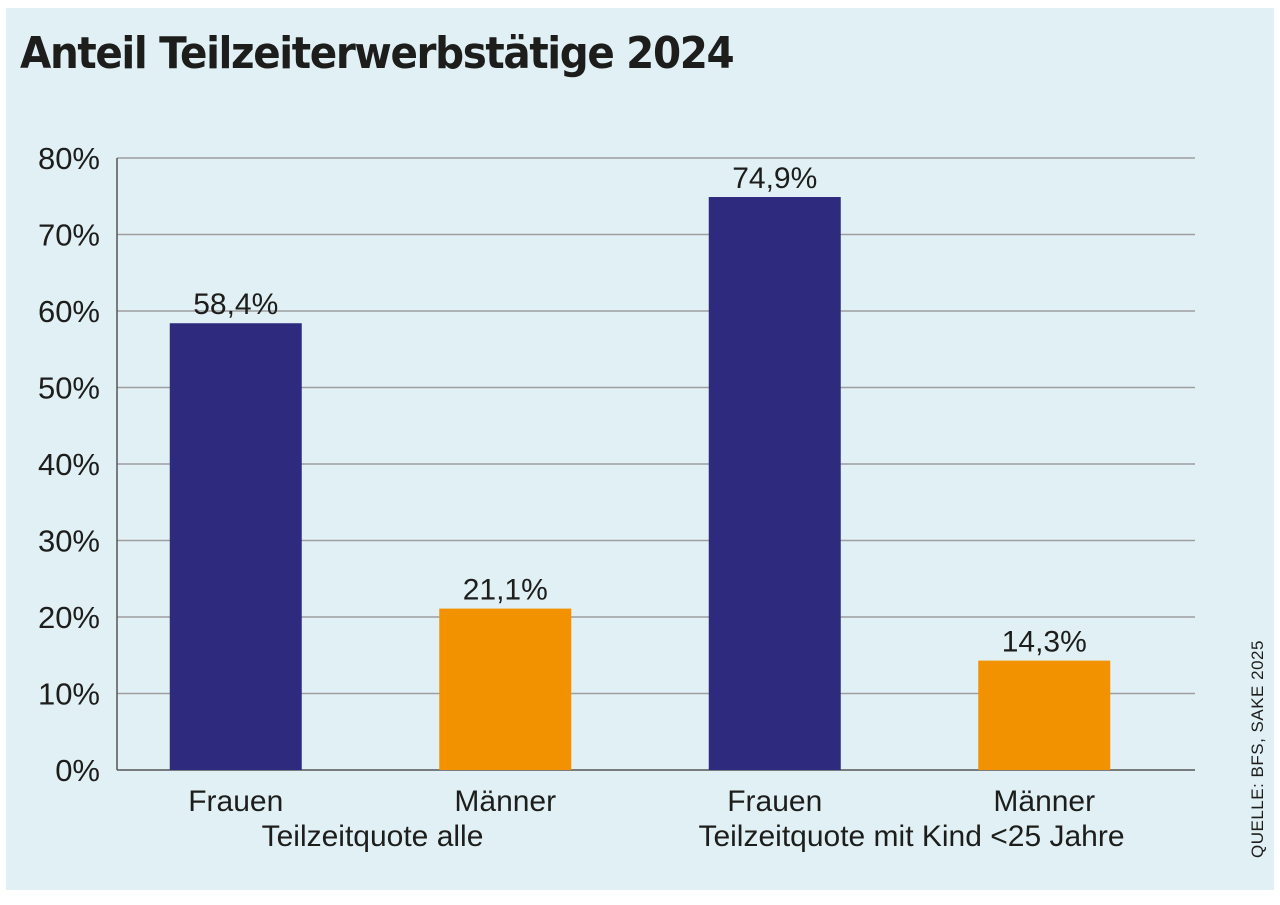 The width and height of the screenshot is (1280, 905). I want to click on data-label: 74,9%, so click(774, 178).